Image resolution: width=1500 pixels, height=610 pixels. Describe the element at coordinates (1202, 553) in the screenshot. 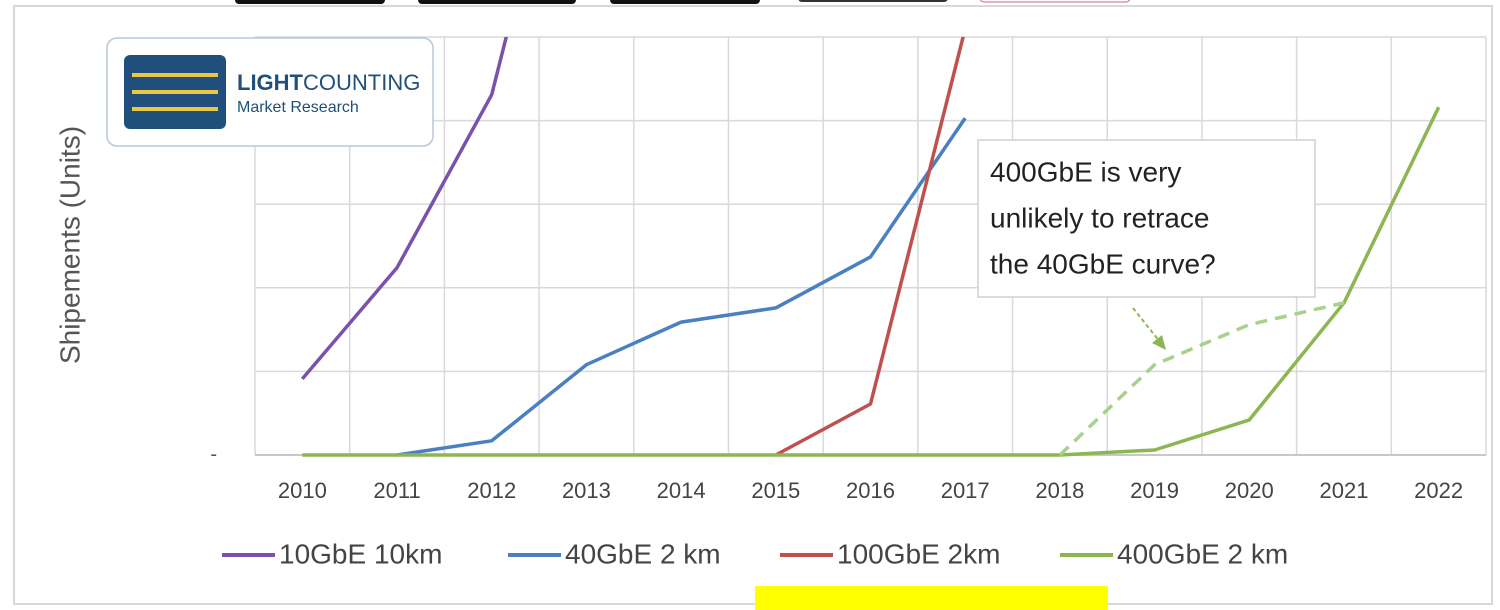

I see `legend-label: 400GbE 2 km` at that location.